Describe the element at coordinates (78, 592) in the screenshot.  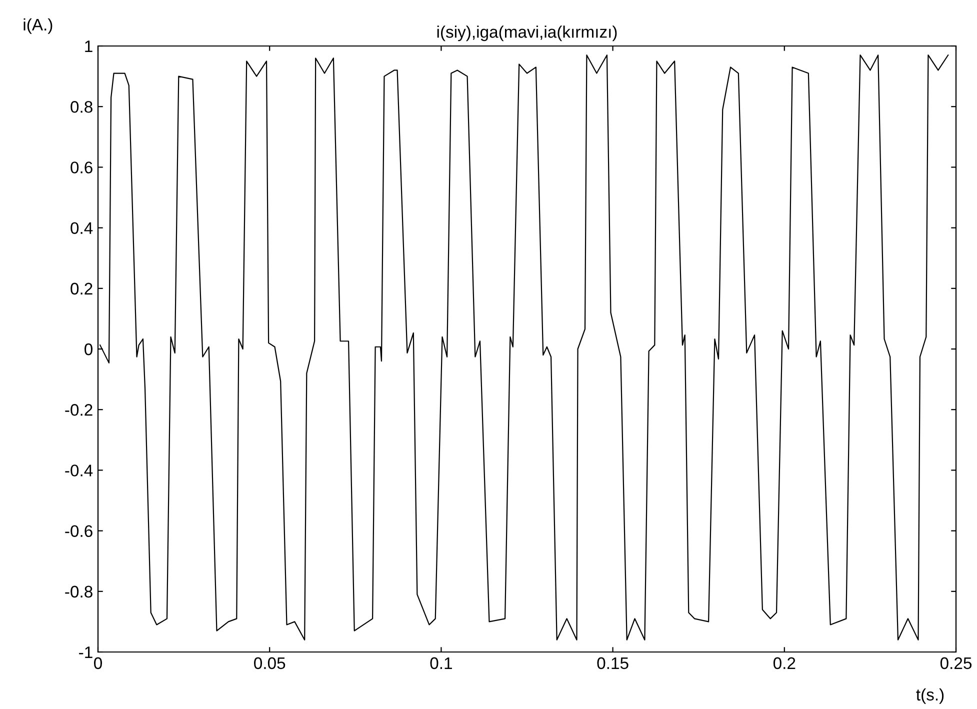
I see `y-tick-label: -0.8` at that location.